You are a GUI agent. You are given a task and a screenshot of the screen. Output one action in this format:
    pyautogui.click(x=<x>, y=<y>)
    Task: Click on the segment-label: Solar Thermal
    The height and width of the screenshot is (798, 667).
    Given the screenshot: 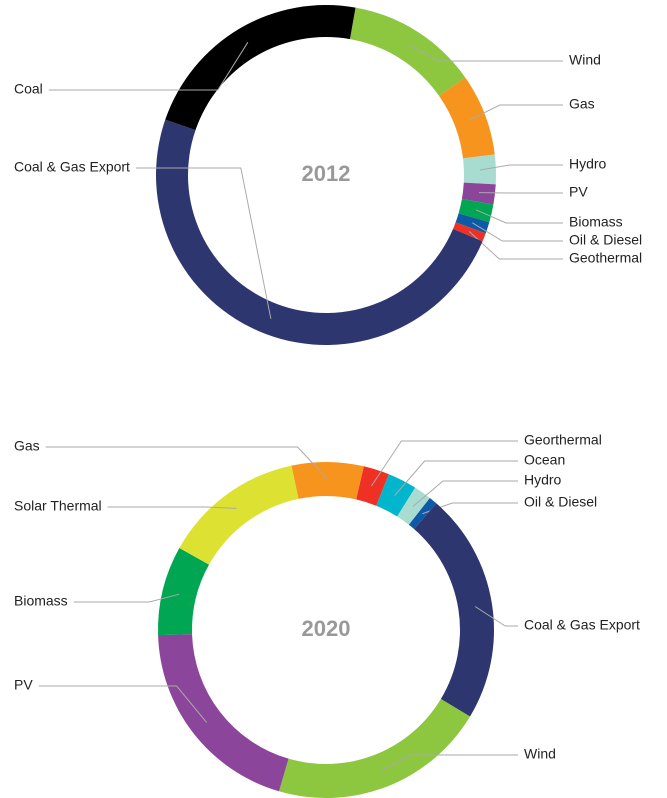 What is the action you would take?
    pyautogui.click(x=58, y=506)
    